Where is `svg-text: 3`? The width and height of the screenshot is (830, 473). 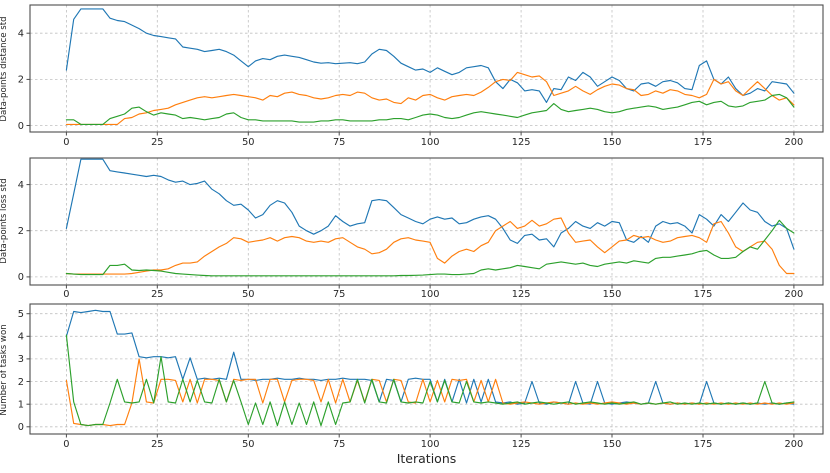
svg-text: 3 is located at coordinates (21, 359).